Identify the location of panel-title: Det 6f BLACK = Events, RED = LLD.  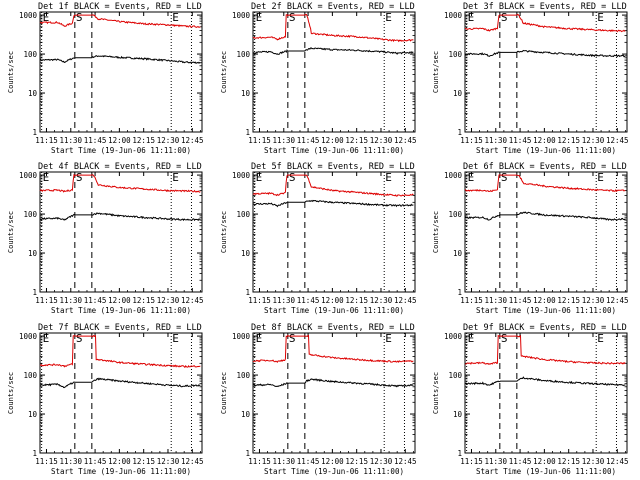
(545, 167).